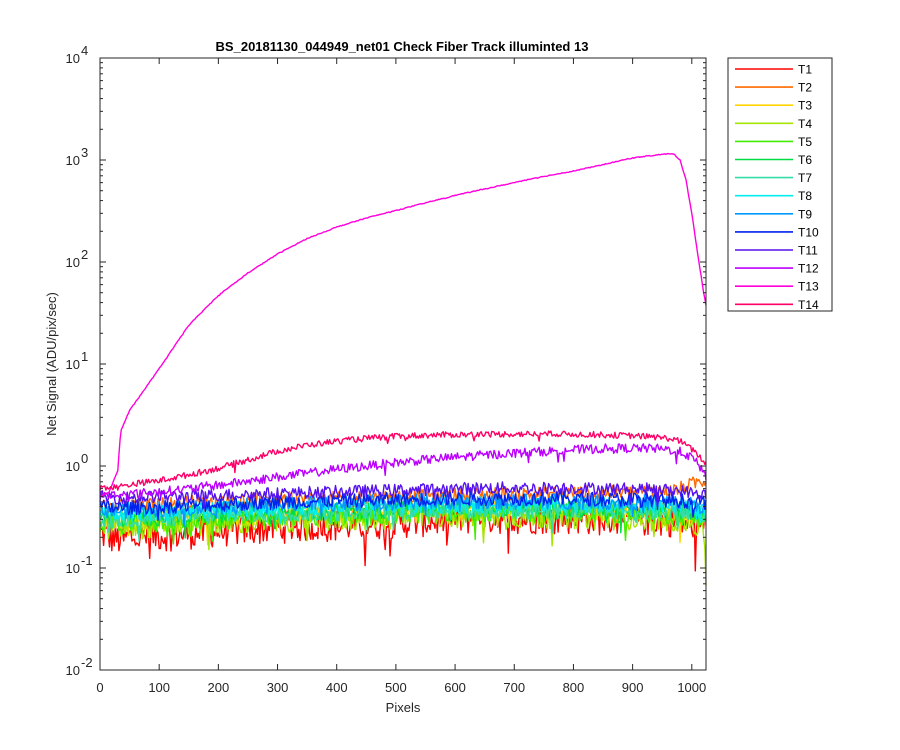  I want to click on legend-label-t11: T11, so click(808, 251).